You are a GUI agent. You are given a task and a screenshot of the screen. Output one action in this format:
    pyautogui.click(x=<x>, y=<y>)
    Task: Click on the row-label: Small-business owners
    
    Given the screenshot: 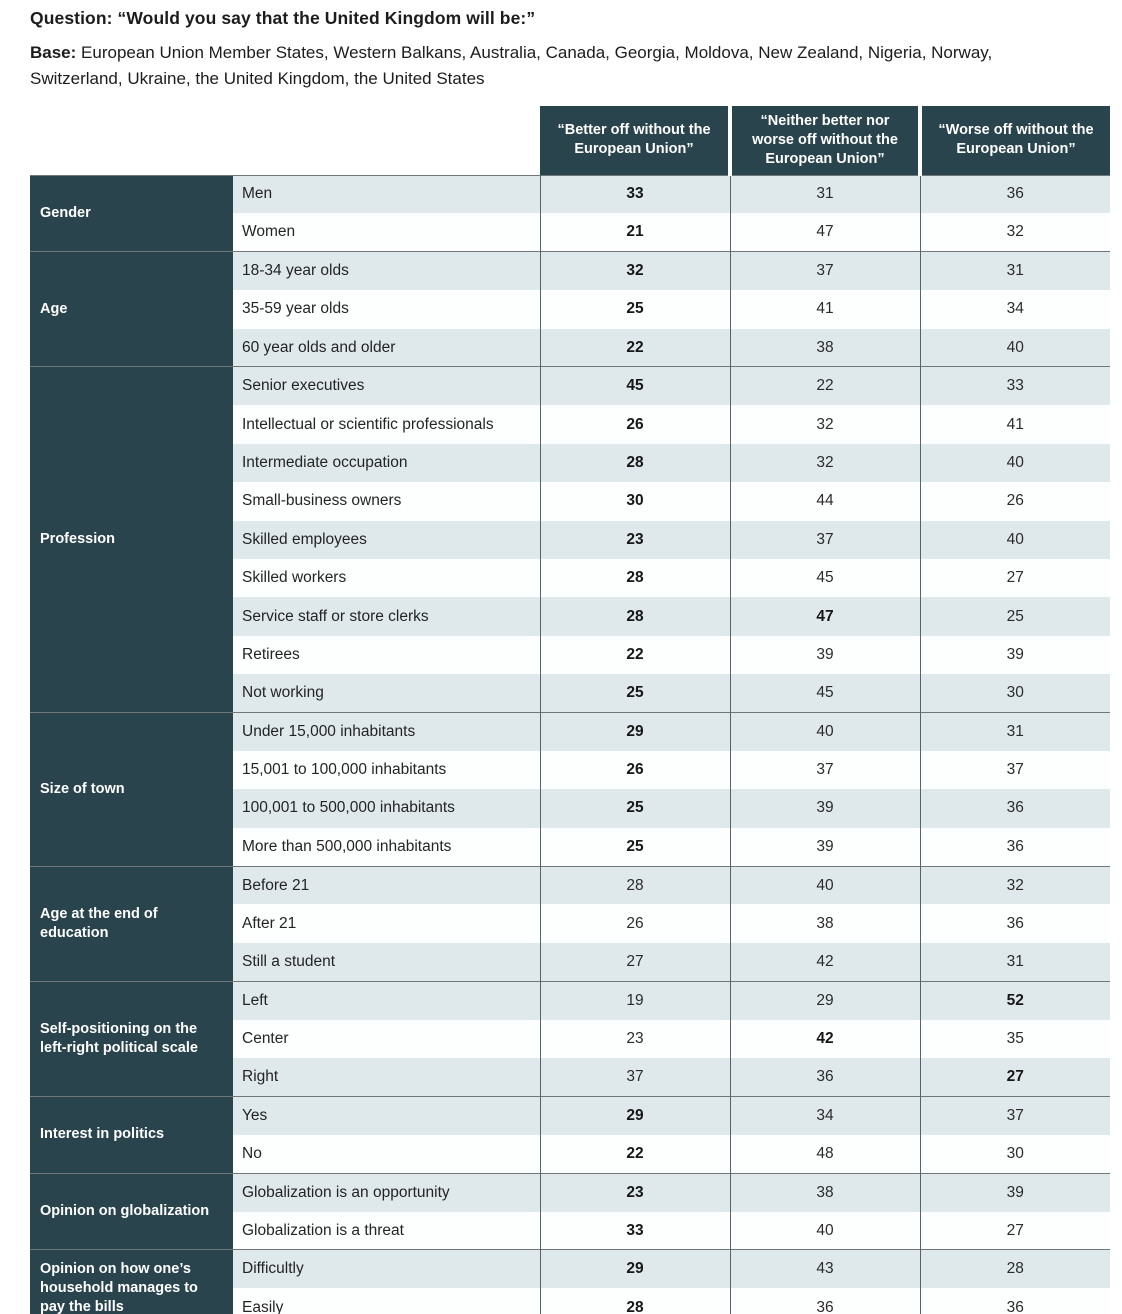 What is the action you would take?
    pyautogui.click(x=386, y=501)
    